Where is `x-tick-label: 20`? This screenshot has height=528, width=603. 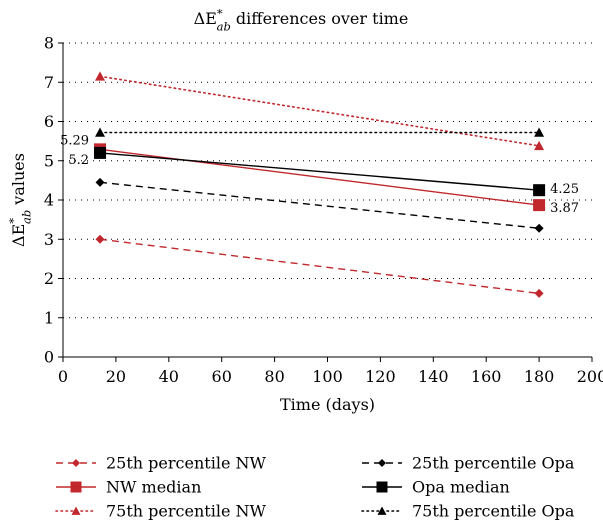
x-tick-label: 20 is located at coordinates (116, 376).